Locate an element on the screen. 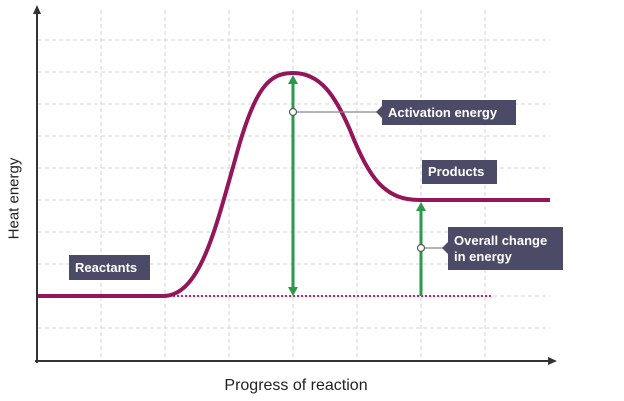 The width and height of the screenshot is (624, 401). activation-energy-arrow is located at coordinates (293, 185).